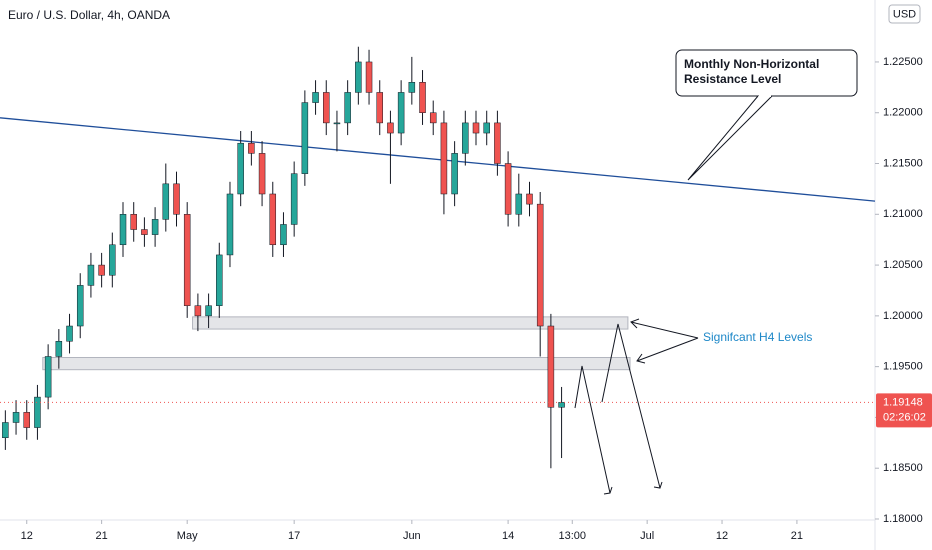 The image size is (932, 550). Describe the element at coordinates (336, 343) in the screenshot. I see `zones` at that location.